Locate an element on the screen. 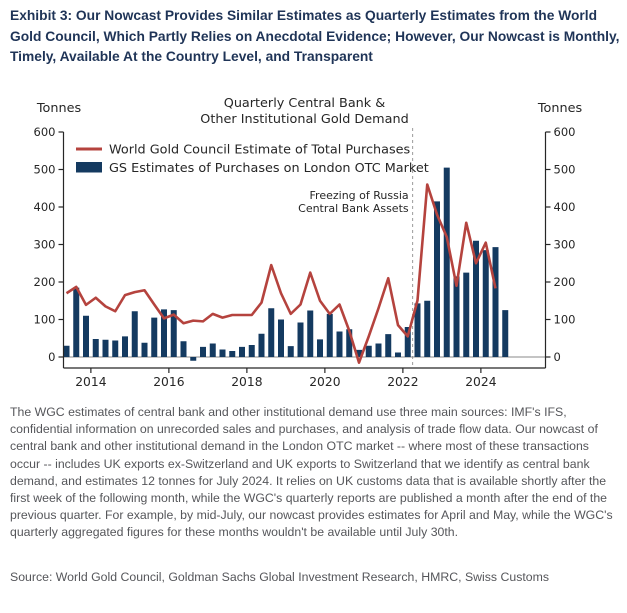 The image size is (627, 613). bar-2024Q3 is located at coordinates (505, 333).